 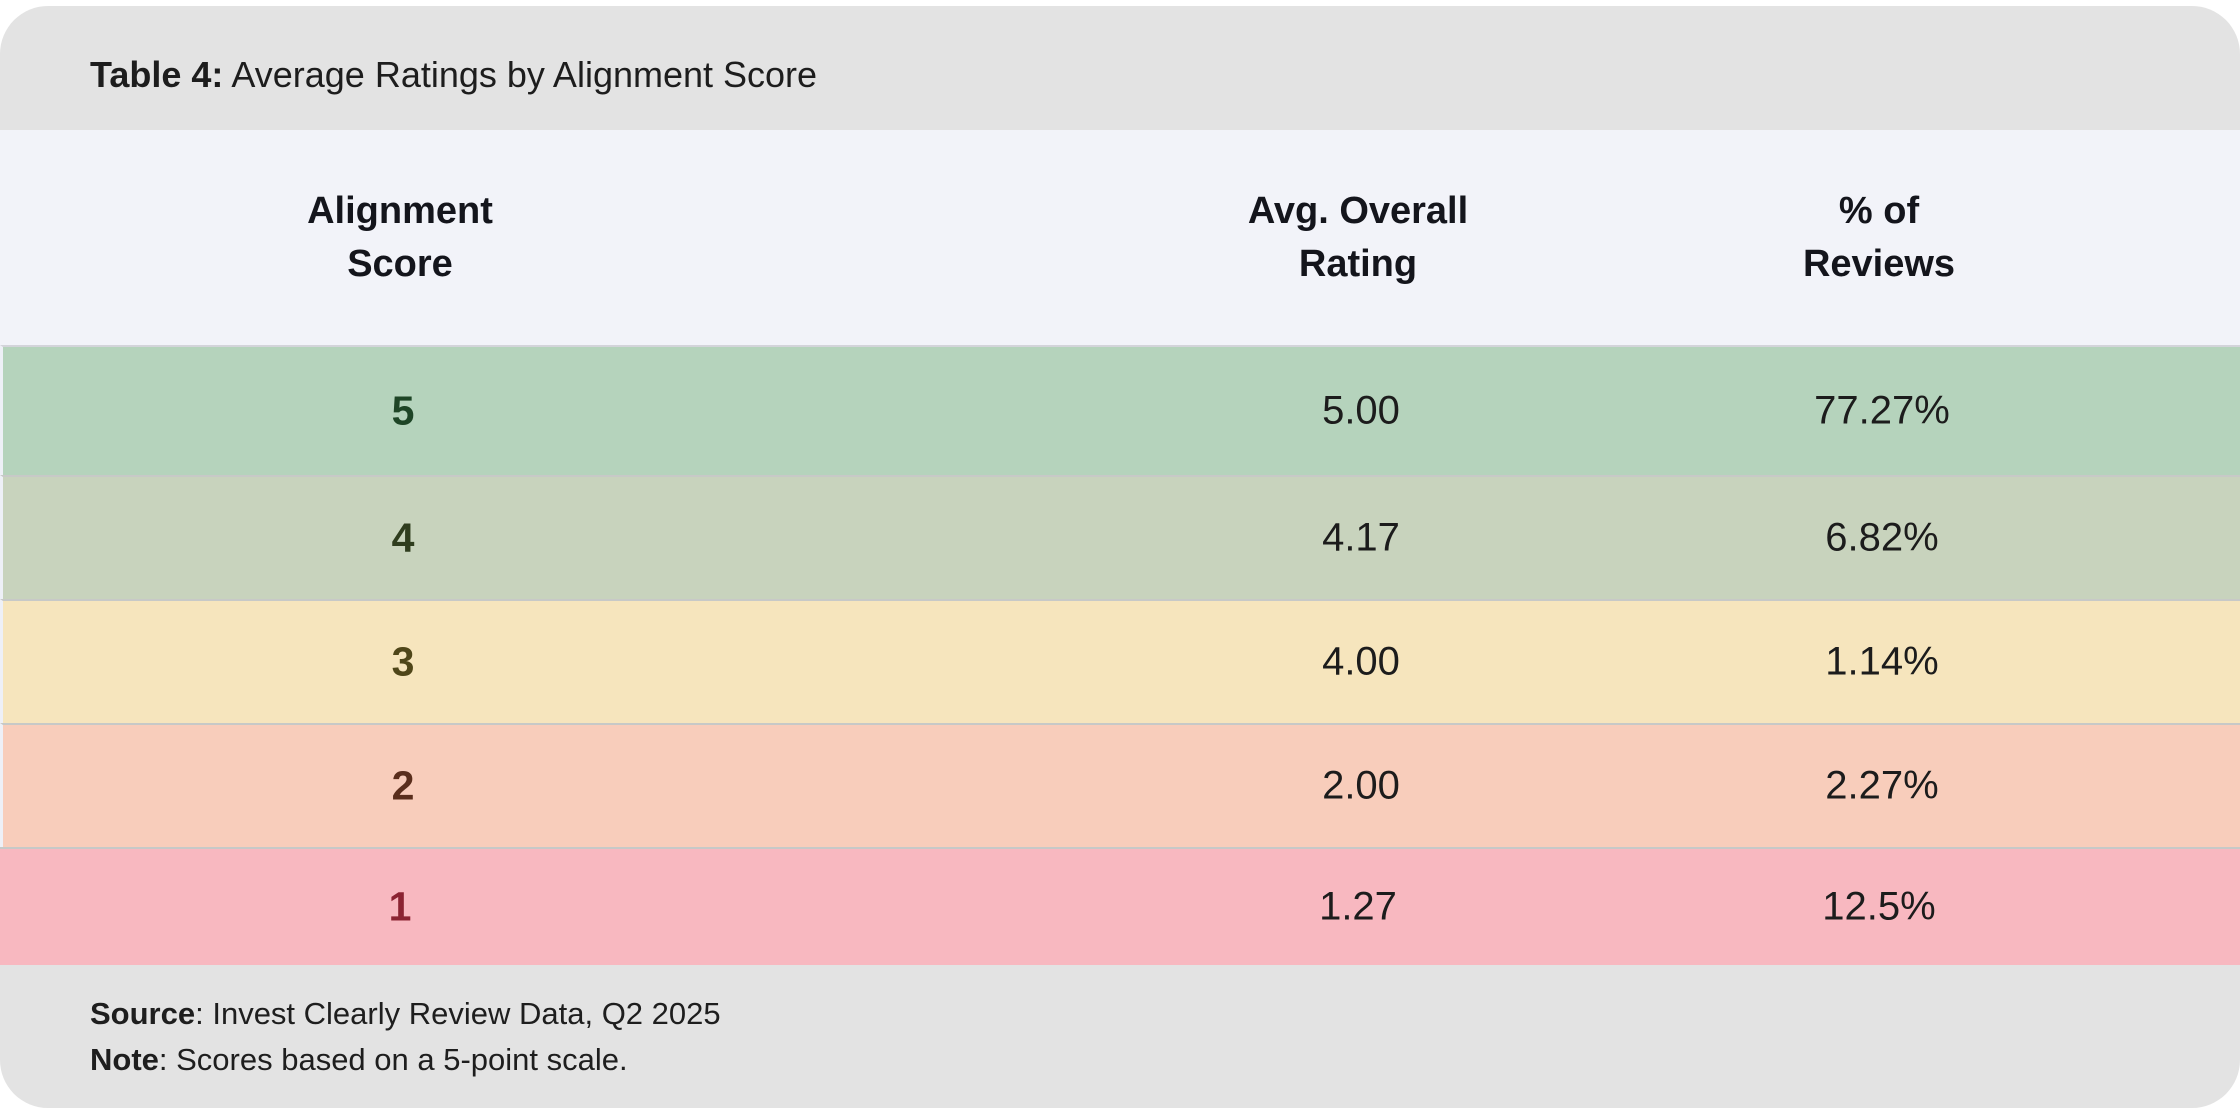 What do you see at coordinates (1120, 410) in the screenshot?
I see `table-row-score-5: 5 5.00 77.27%` at bounding box center [1120, 410].